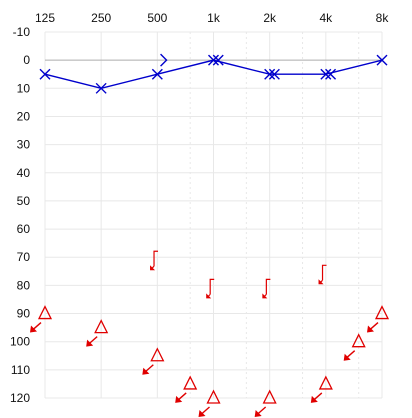 Image resolution: width=412 pixels, height=418 pixels. What do you see at coordinates (383, 18) in the screenshot?
I see `x-tick-label: 8k` at bounding box center [383, 18].